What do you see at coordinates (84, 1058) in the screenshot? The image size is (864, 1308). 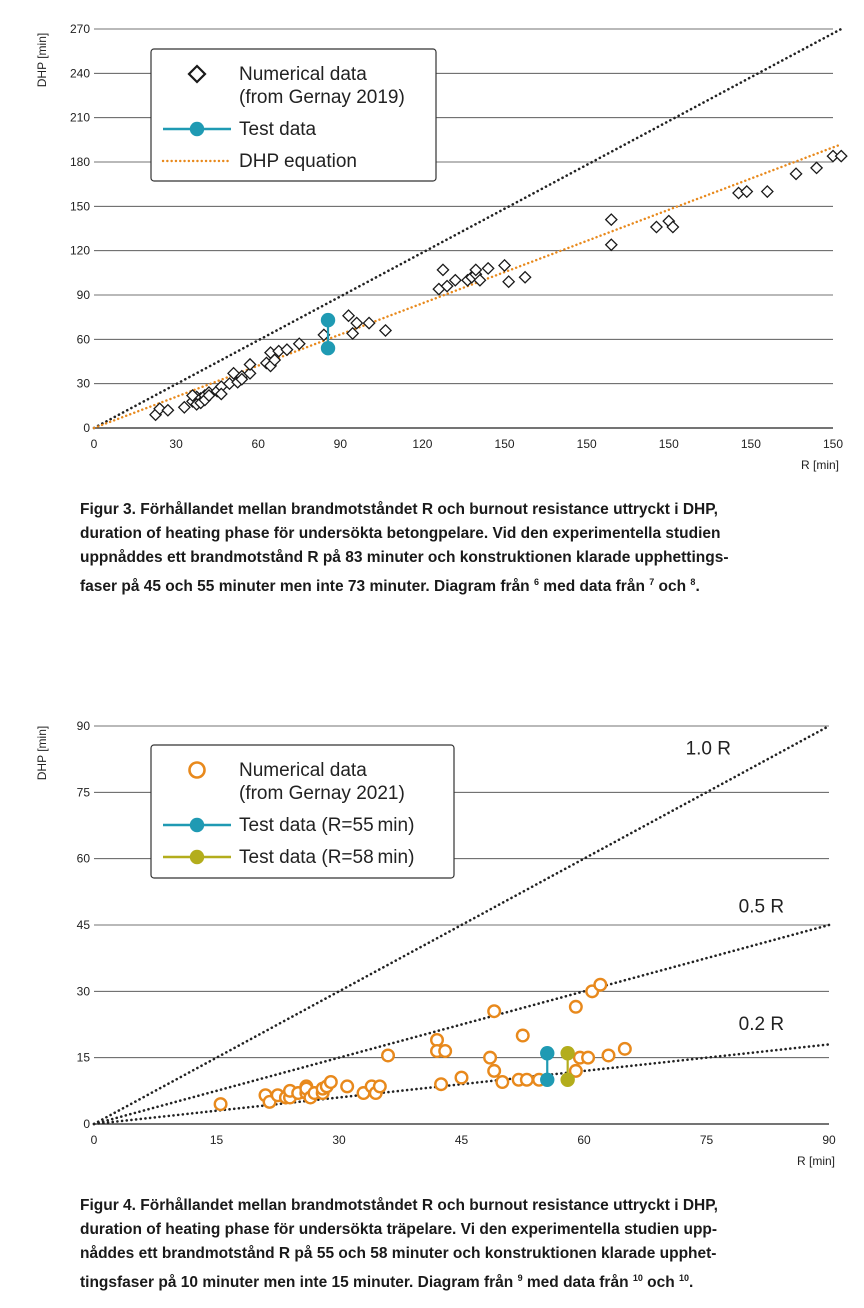 I see `y-tick-label: 15` at bounding box center [84, 1058].